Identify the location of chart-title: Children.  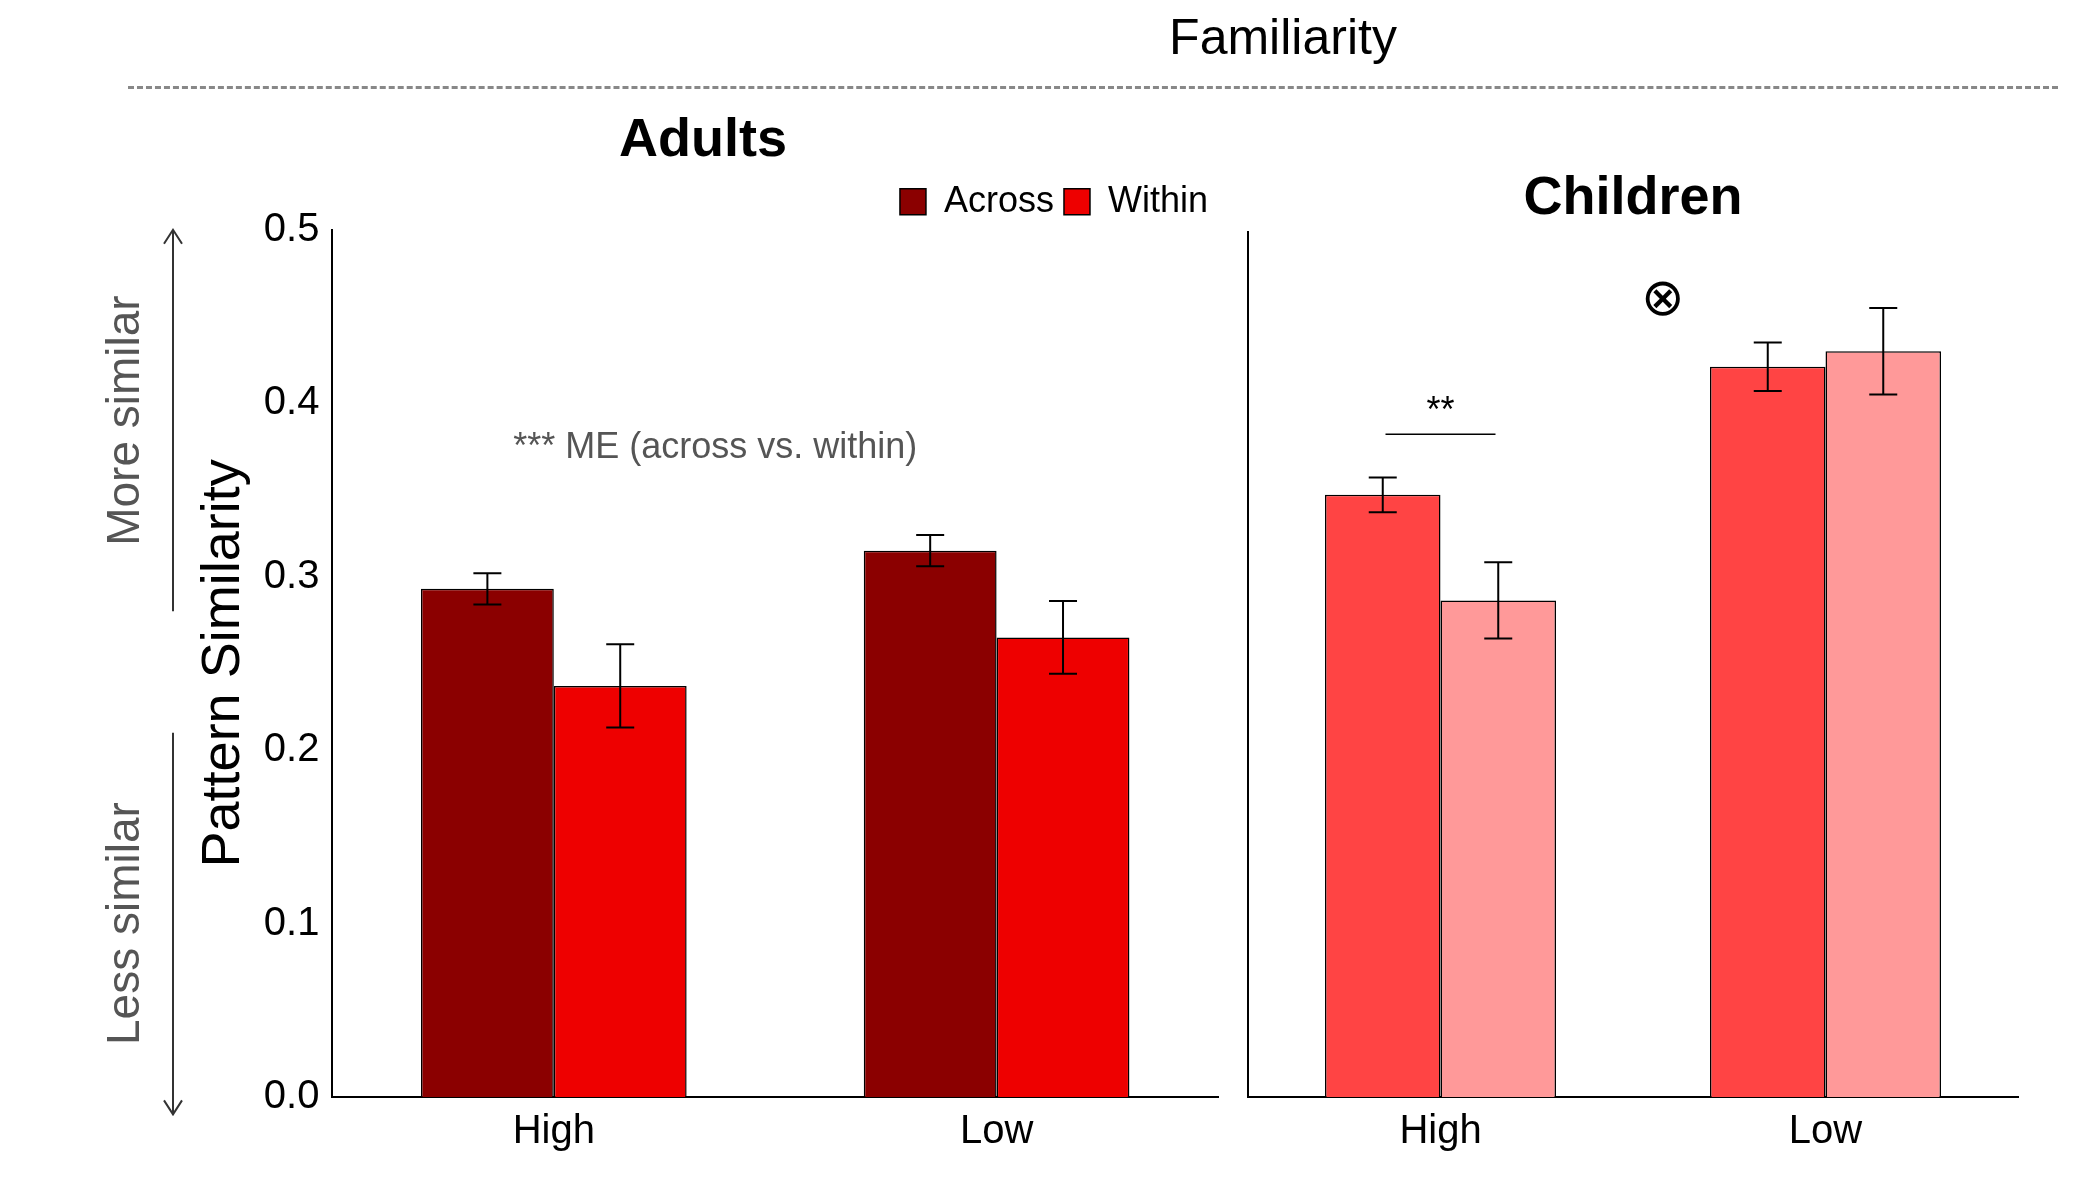
(1633, 195).